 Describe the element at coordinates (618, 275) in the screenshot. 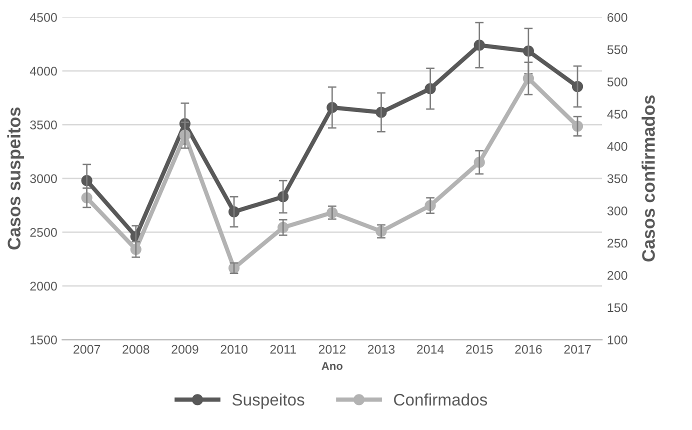

I see `y2-tick-label: 200` at that location.